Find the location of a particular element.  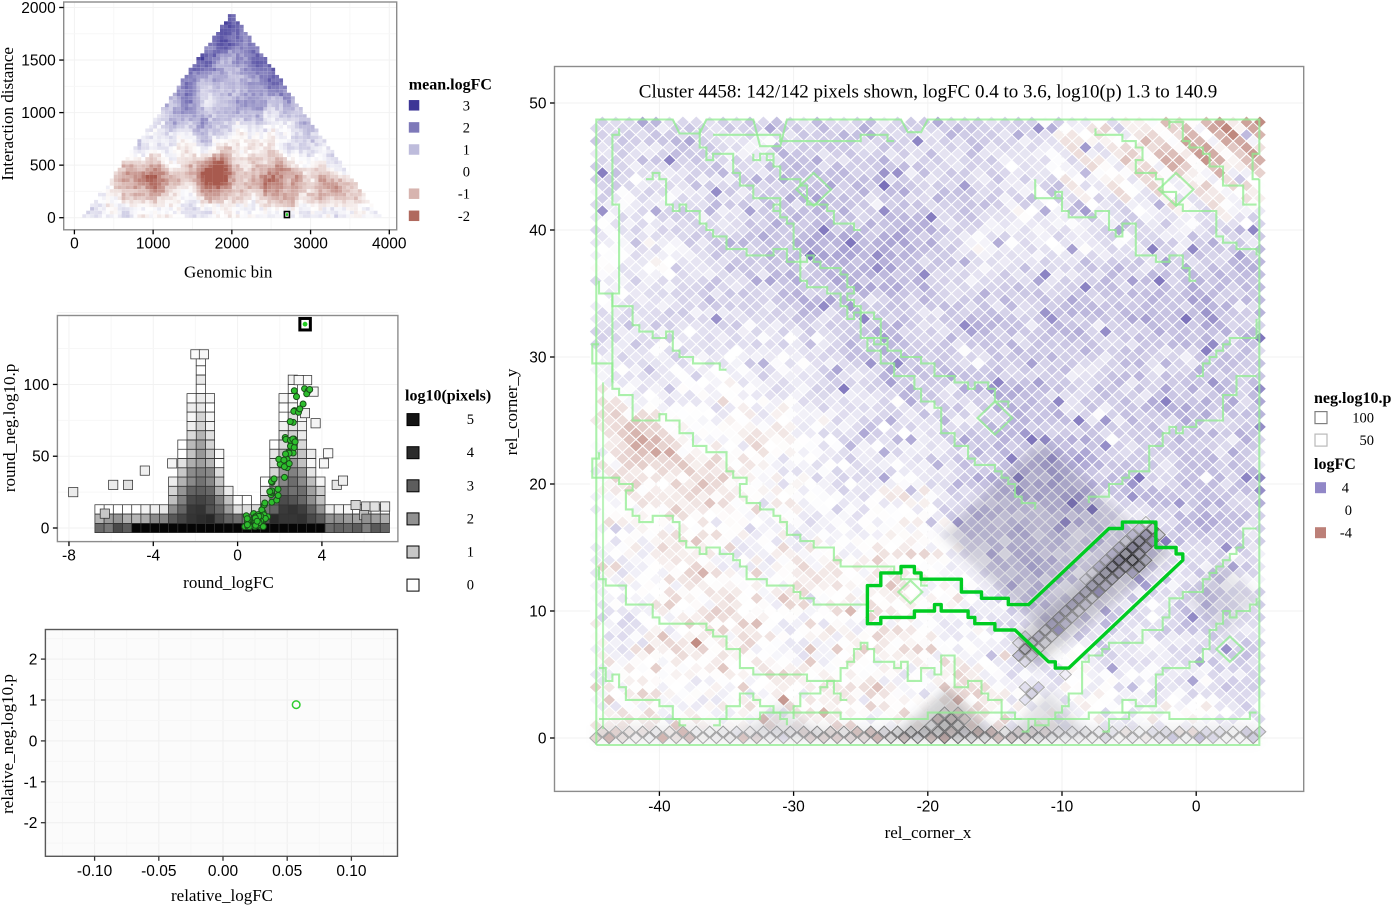

svg-text: -30 is located at coordinates (793, 806).